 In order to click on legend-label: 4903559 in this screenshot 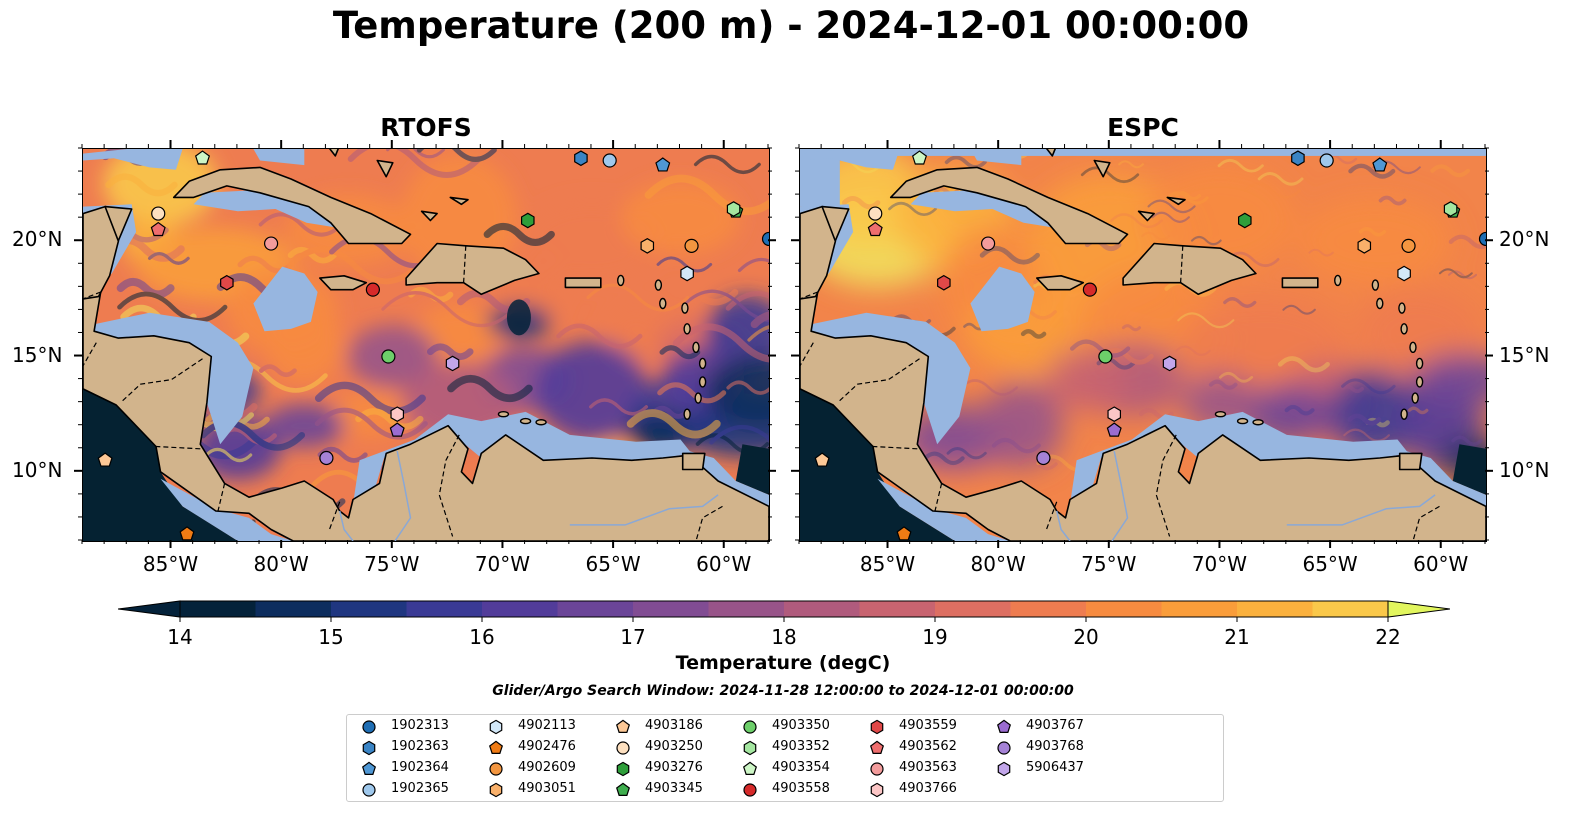, I will do `click(928, 725)`.